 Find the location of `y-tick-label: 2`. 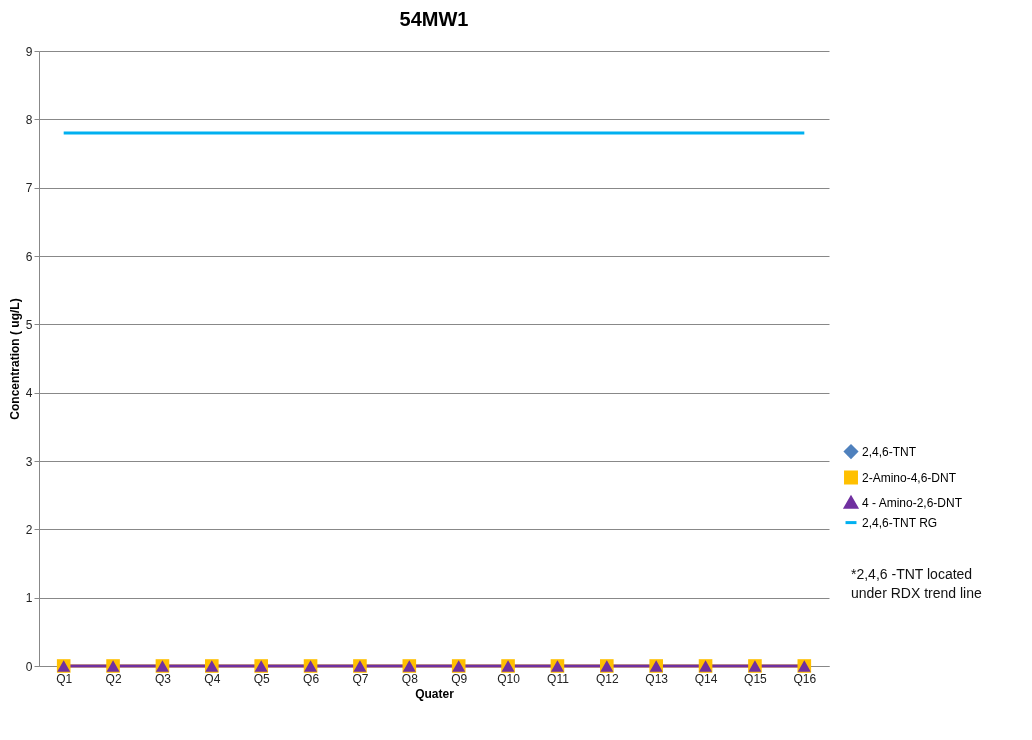

y-tick-label: 2 is located at coordinates (29, 529).